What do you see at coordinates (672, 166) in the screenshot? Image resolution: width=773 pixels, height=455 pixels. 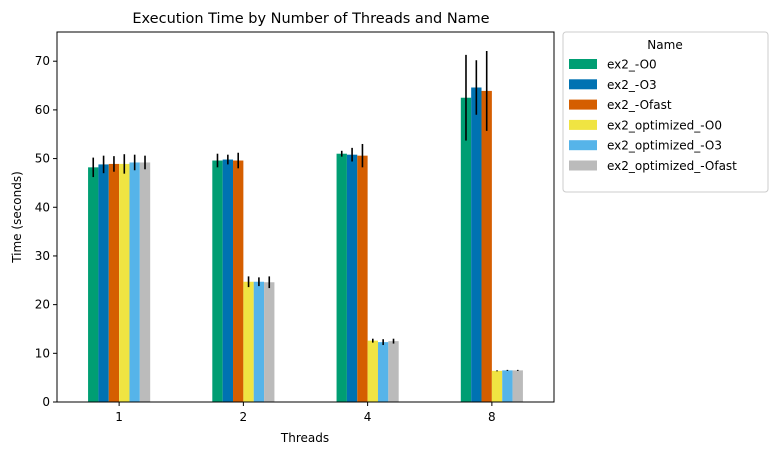 I see `legend-entry-label: ex2_optimized_-Ofast` at bounding box center [672, 166].